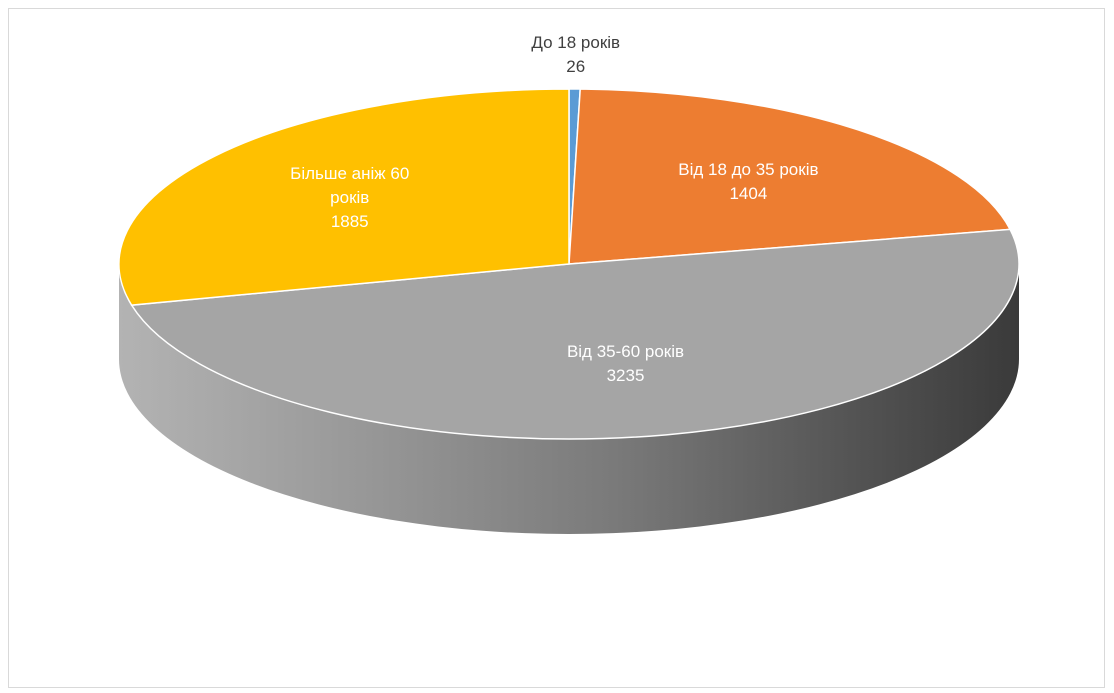 The height and width of the screenshot is (693, 1114). Describe the element at coordinates (748, 181) in the screenshot. I see `slice-data-label: Від 18 до 35 років 1404` at that location.